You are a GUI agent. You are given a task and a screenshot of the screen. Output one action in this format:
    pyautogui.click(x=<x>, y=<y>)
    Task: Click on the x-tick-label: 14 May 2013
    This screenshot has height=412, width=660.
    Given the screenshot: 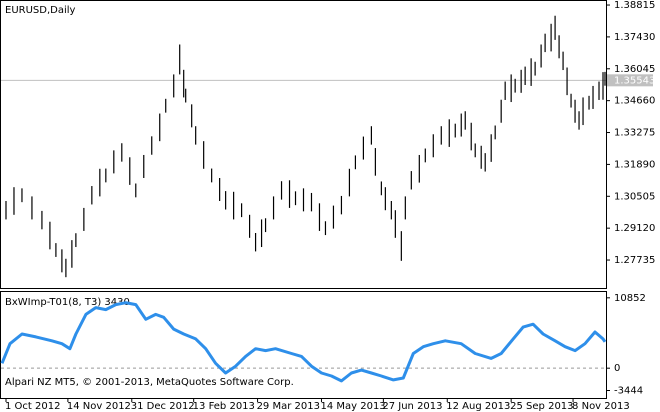 What is the action you would take?
    pyautogui.click(x=352, y=406)
    